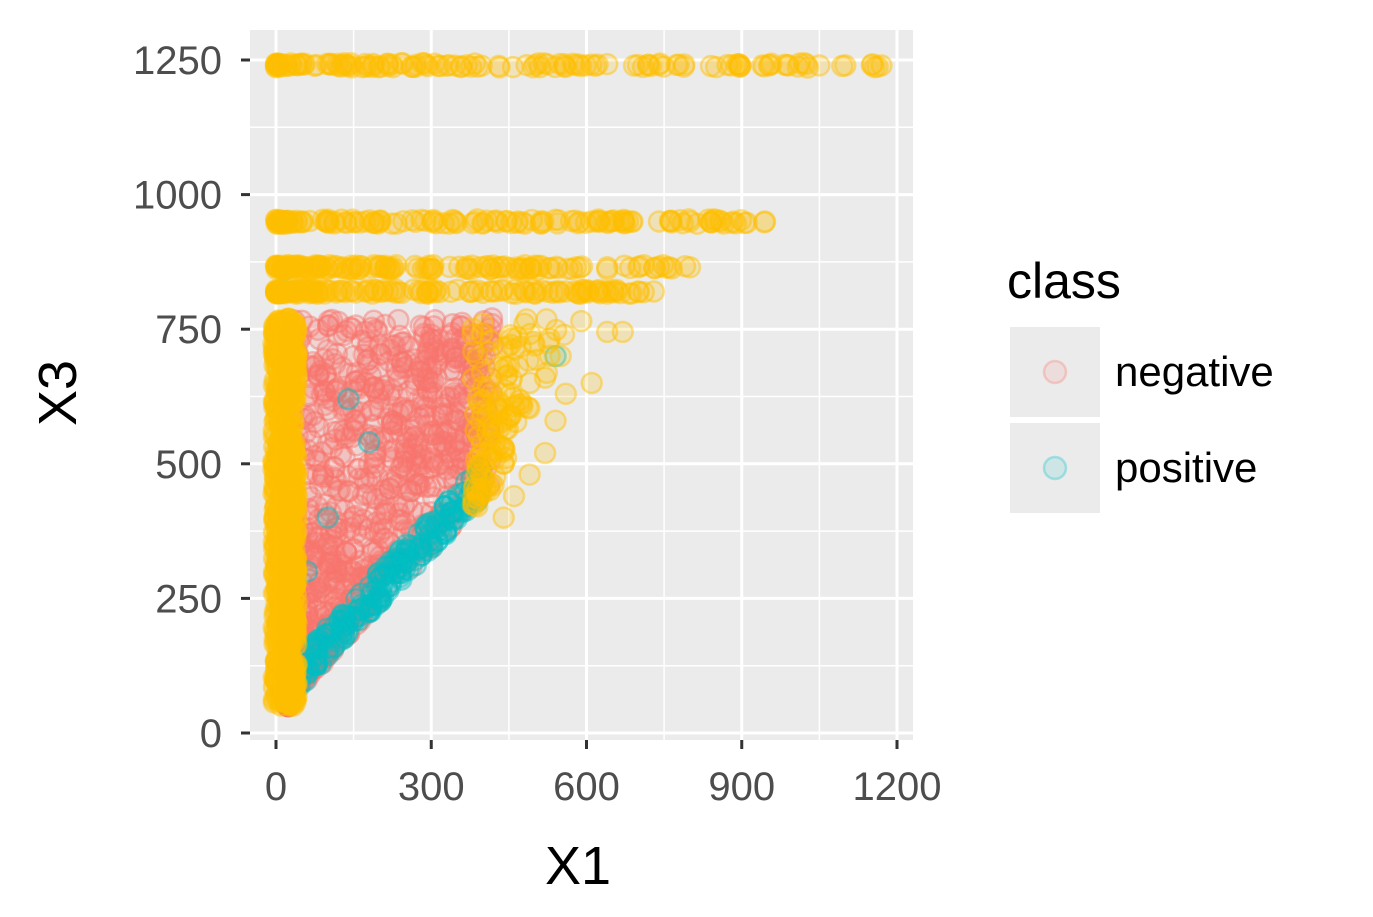 This screenshot has height=917, width=1373. What do you see at coordinates (191, 397) in the screenshot?
I see `y-axis-ticks: 0 250 500 750 1000 1250` at bounding box center [191, 397].